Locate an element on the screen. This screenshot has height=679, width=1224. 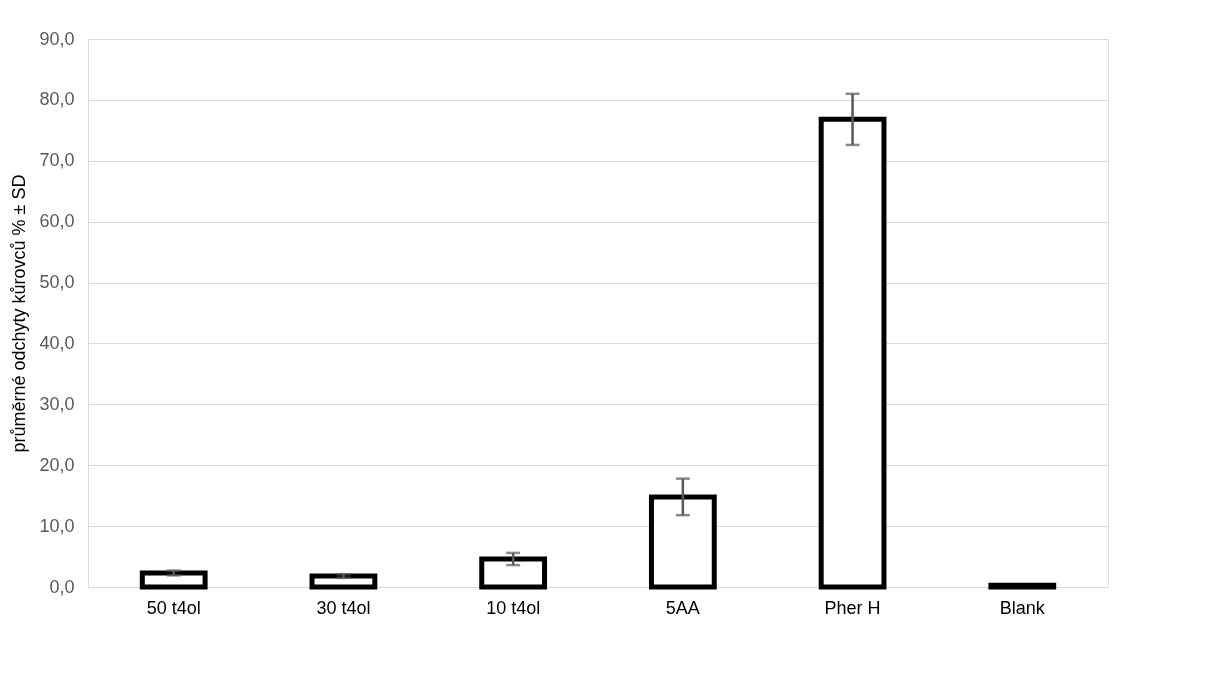
y-tick-label: 40,0 is located at coordinates (57, 342).